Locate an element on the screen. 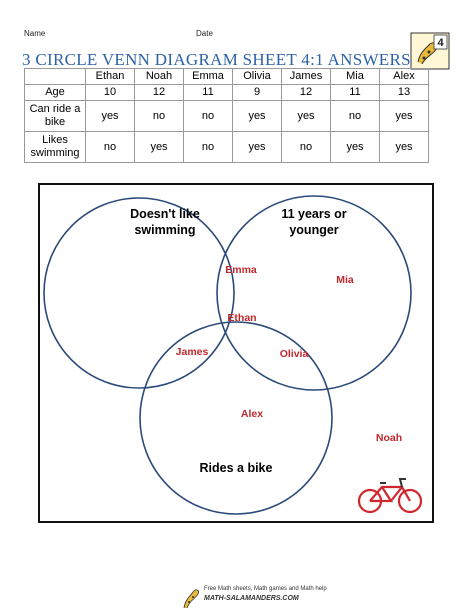 The image size is (474, 613). circle-label-rides-bike: Rides a bike is located at coordinates (236, 468).